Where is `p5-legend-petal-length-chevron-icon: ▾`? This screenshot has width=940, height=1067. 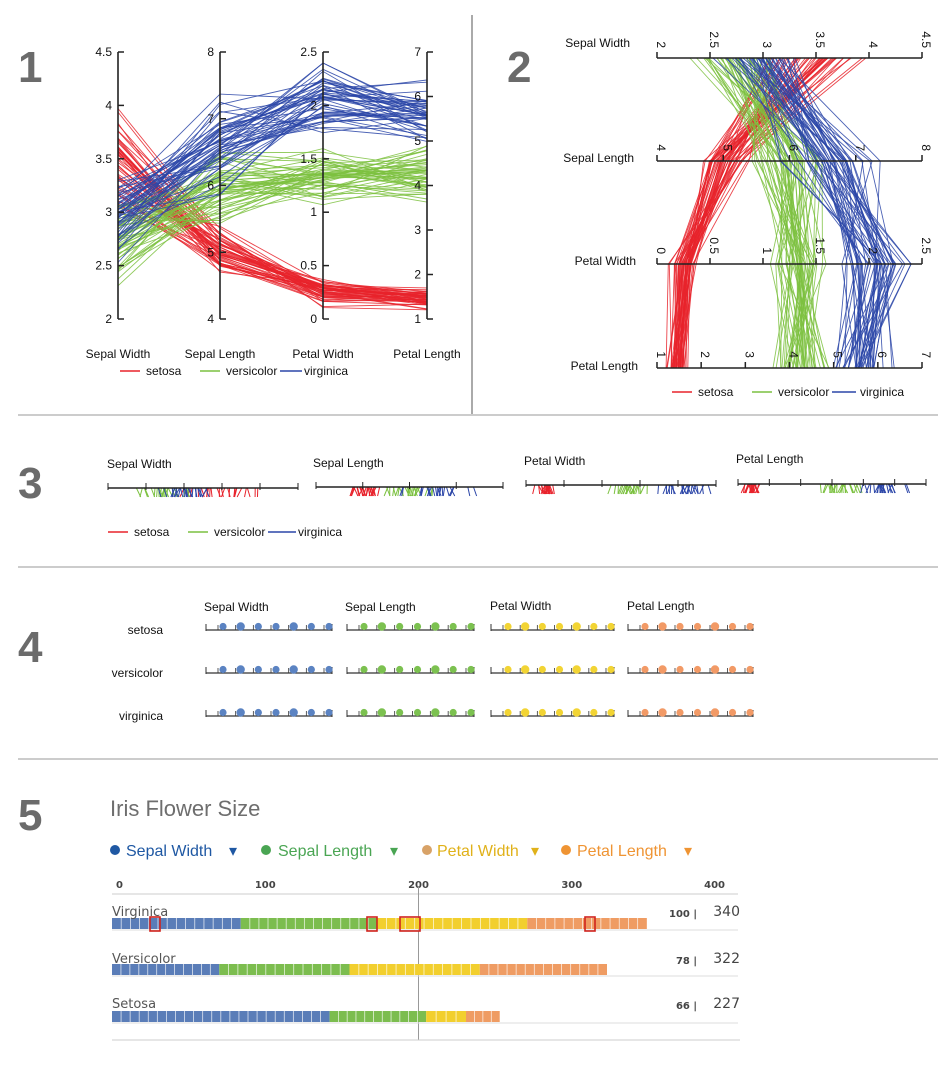
p5-legend-petal-length-chevron-icon: ▾ is located at coordinates (688, 851).